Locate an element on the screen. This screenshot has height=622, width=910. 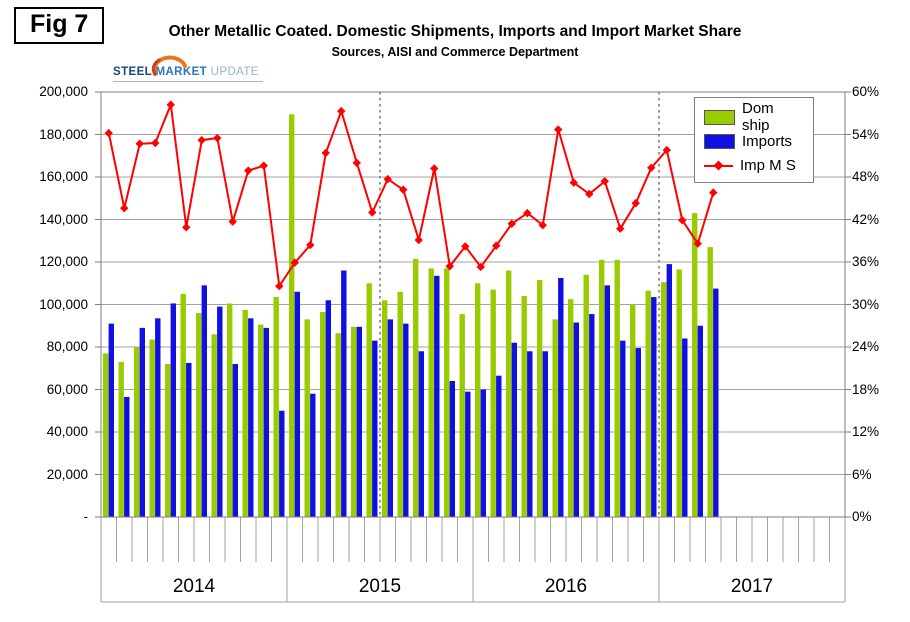
right-axis-tick-label: 36% is located at coordinates (866, 261).